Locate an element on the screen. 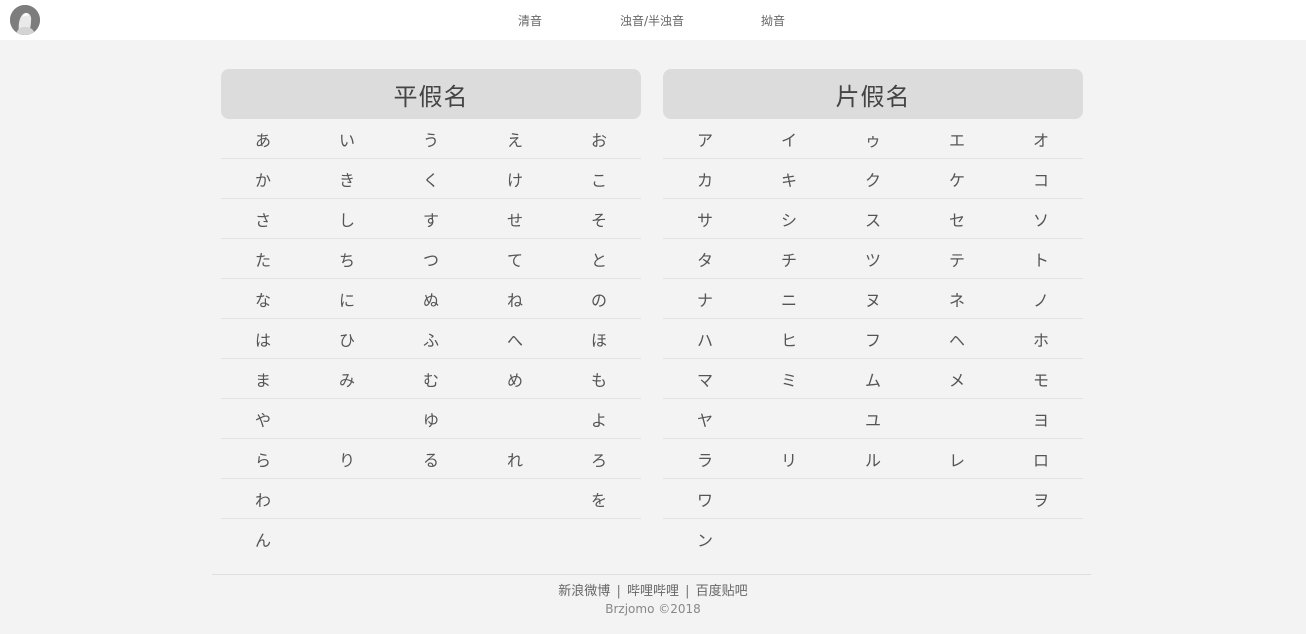  kana-cell: ヨ is located at coordinates (1040, 420).